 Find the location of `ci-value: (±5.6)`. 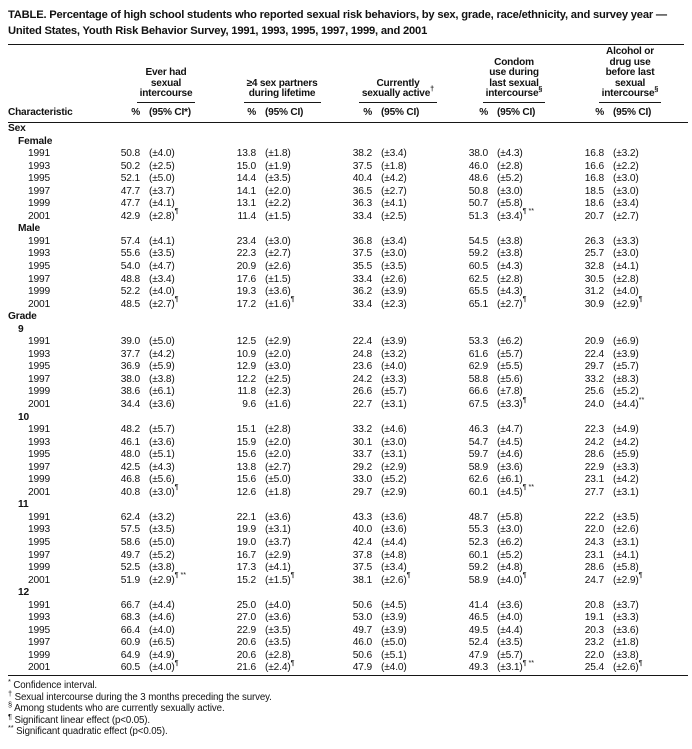

ci-value: (±5.6) is located at coordinates (162, 480).